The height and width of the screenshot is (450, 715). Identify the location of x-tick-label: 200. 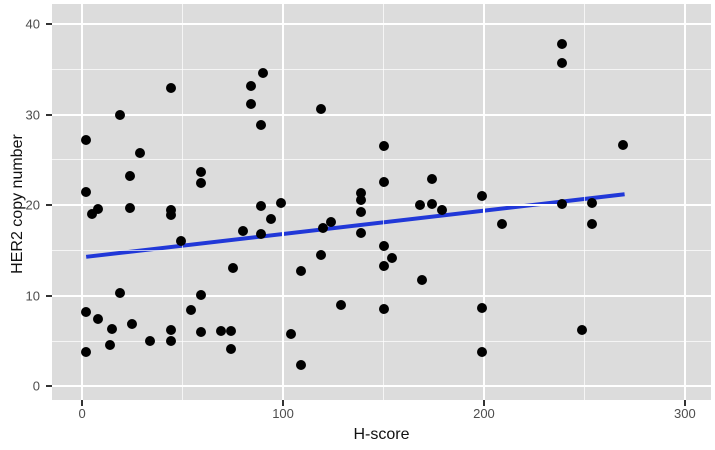
(484, 413).